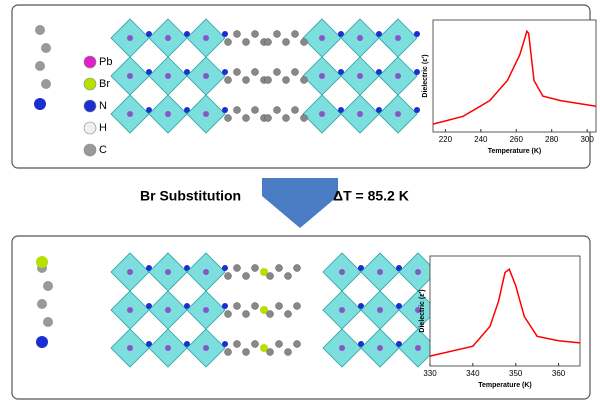  What do you see at coordinates (371, 196) in the screenshot?
I see `delta-t-label: ΔT = 85.2 K` at bounding box center [371, 196].